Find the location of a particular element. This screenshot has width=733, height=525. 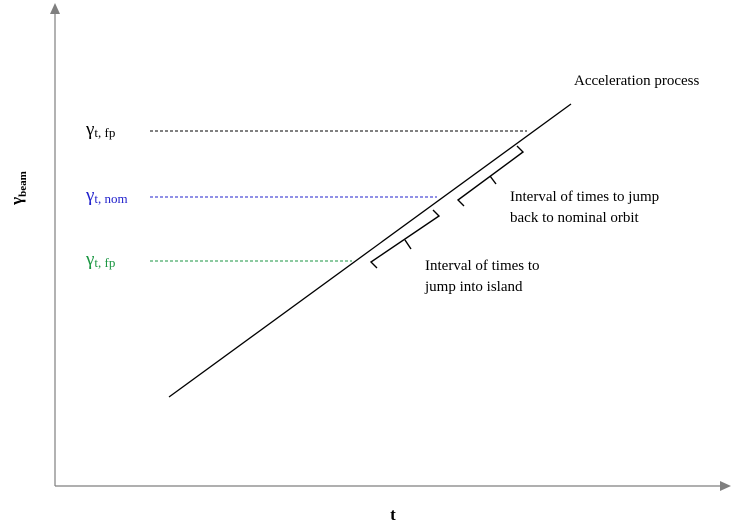

level-label-fp-bottom-main: γ is located at coordinates (89, 259).